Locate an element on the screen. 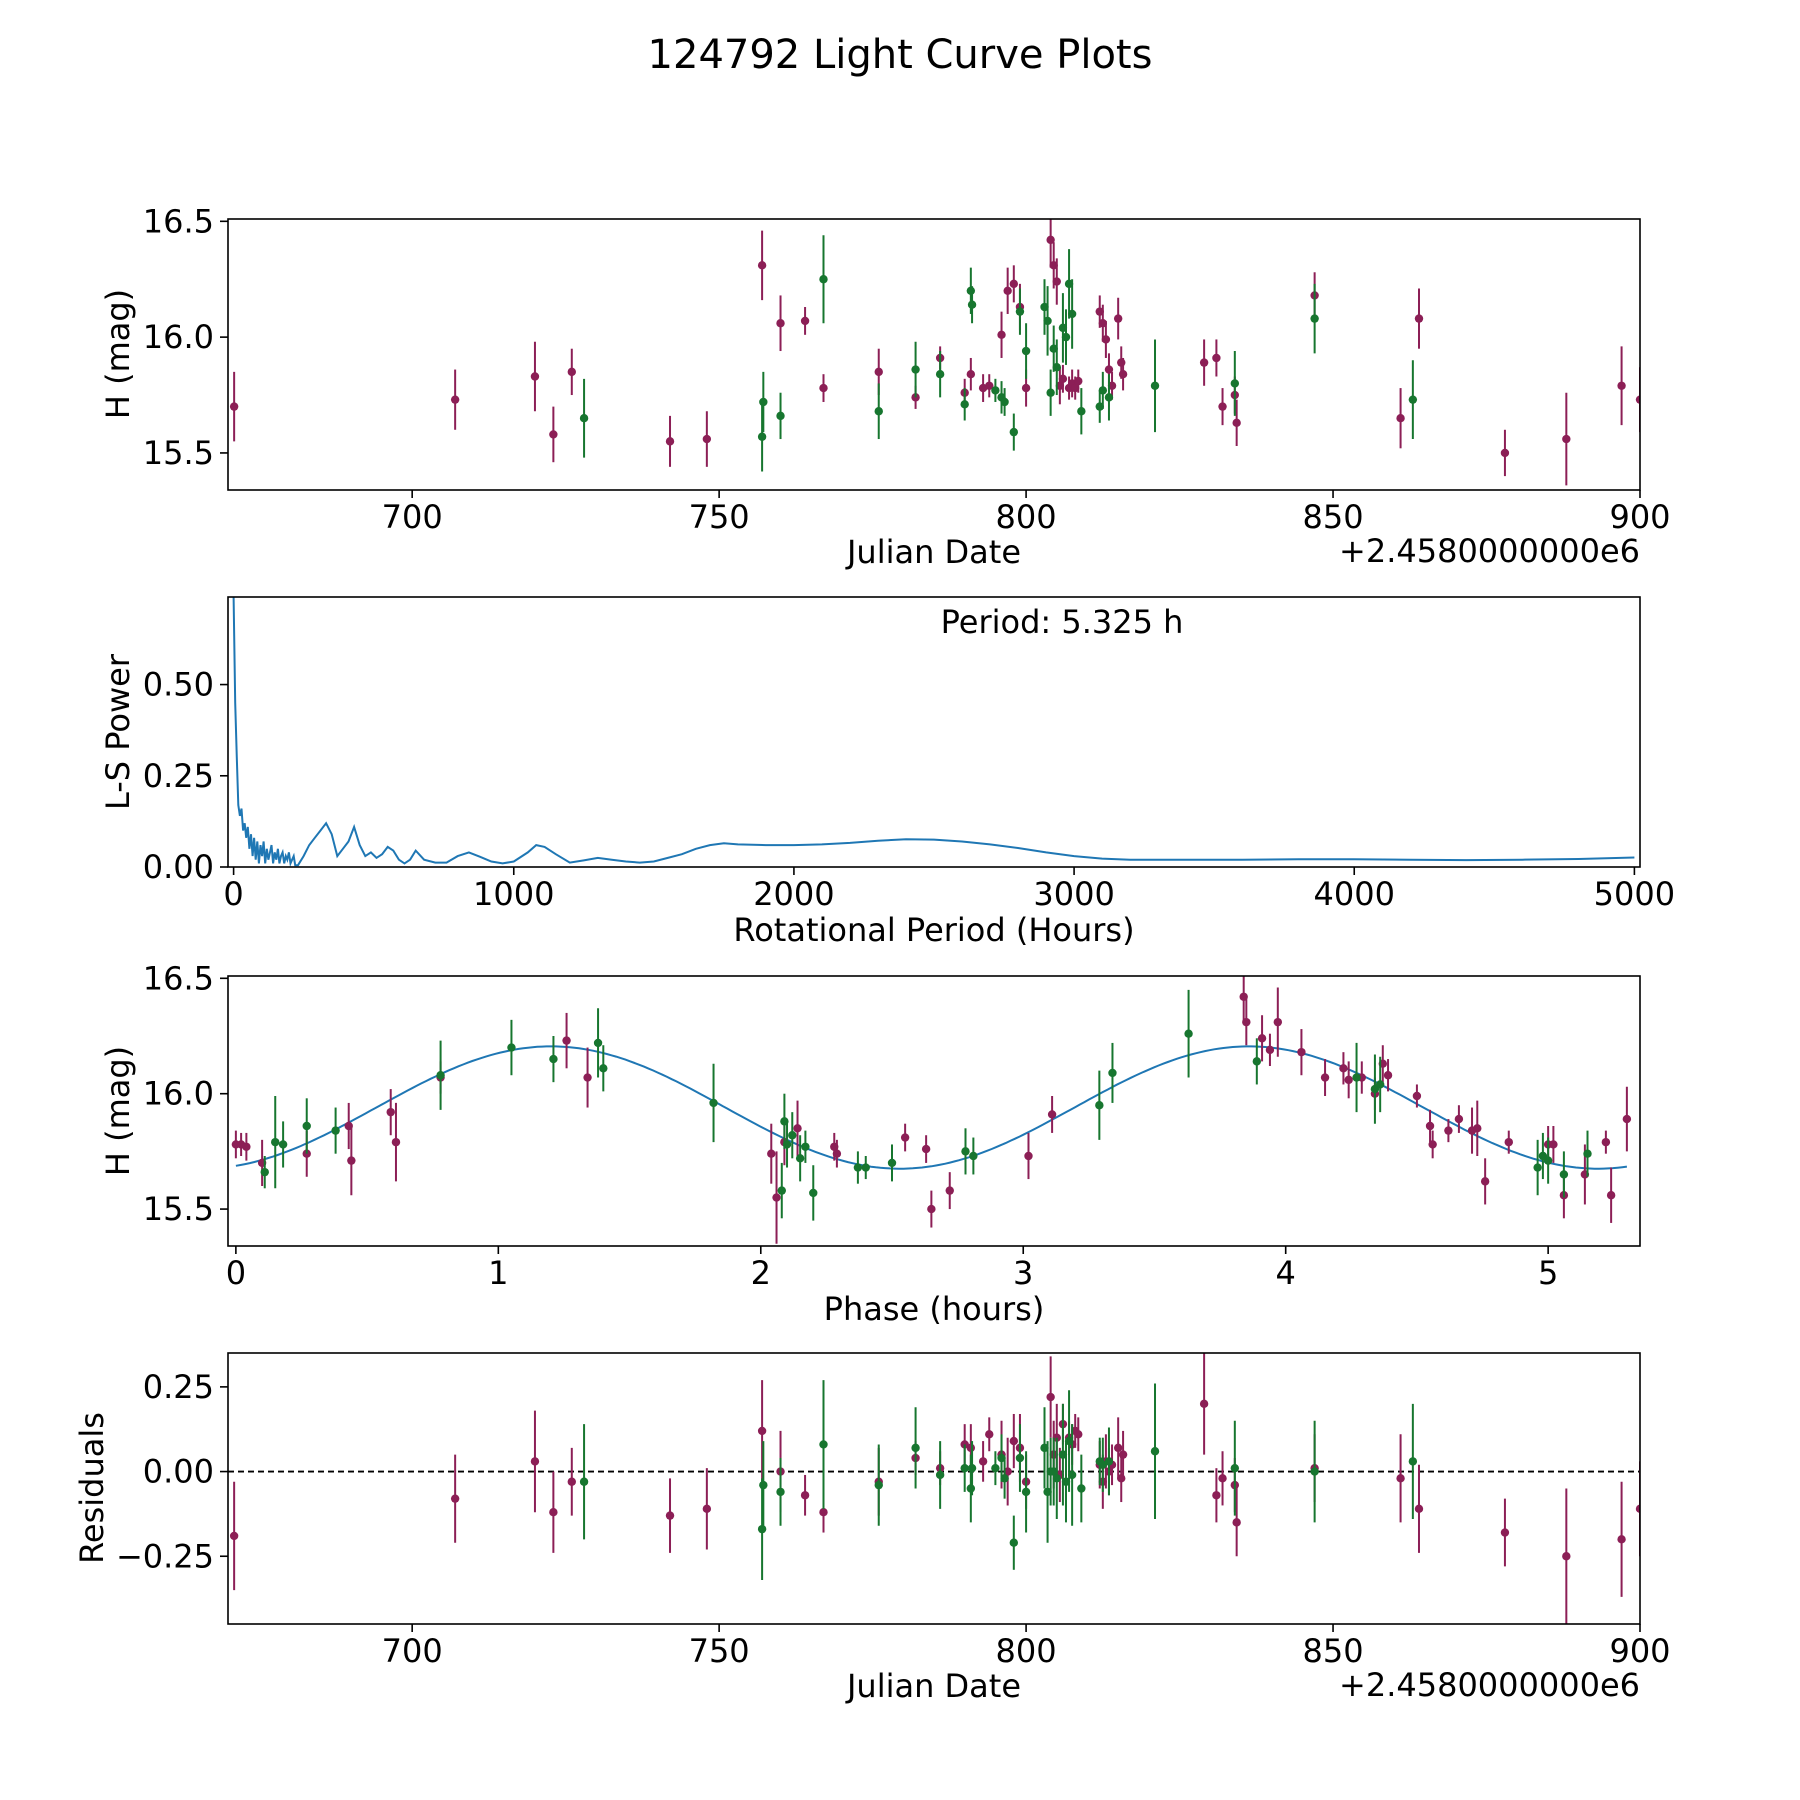  lightcurve-frame is located at coordinates (934, 354).